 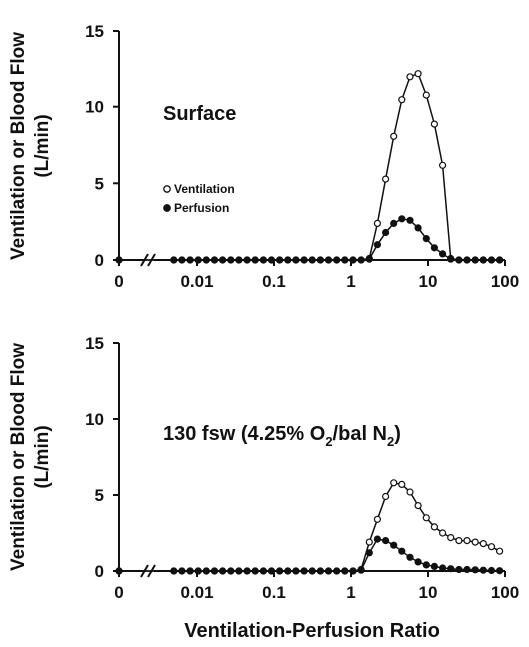 I want to click on x-tick-label: 10, so click(x=428, y=281).